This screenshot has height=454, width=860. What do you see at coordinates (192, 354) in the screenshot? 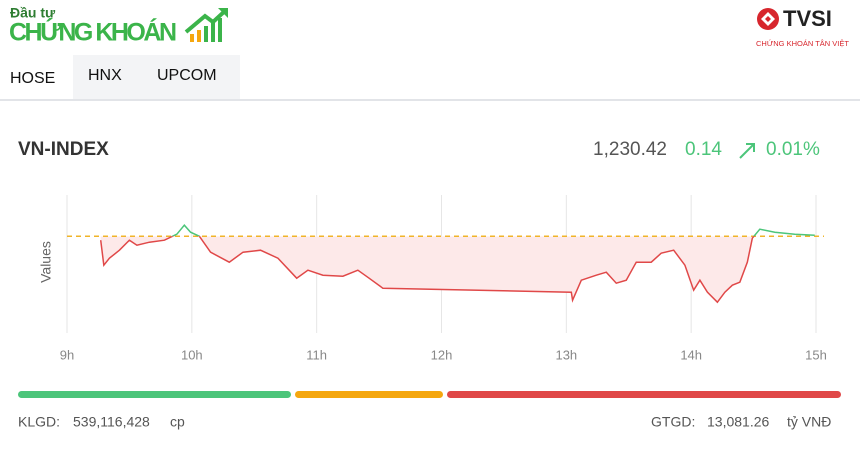
I see `x-tick-label: 10h` at bounding box center [192, 354].